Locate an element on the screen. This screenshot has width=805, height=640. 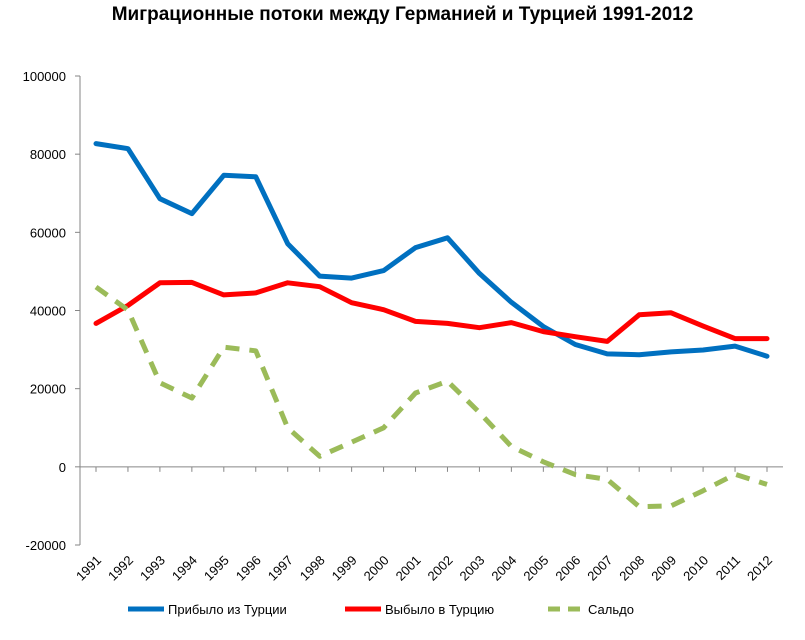
x-tick-label: 2010 is located at coordinates (695, 568).